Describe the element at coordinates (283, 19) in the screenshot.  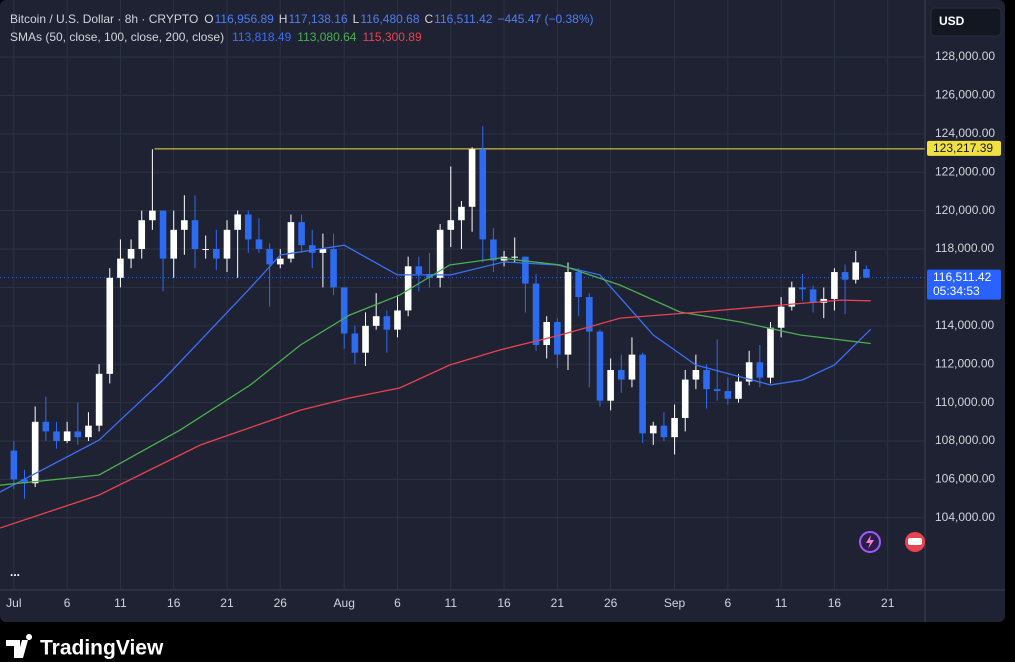
I see `header-text: H` at that location.